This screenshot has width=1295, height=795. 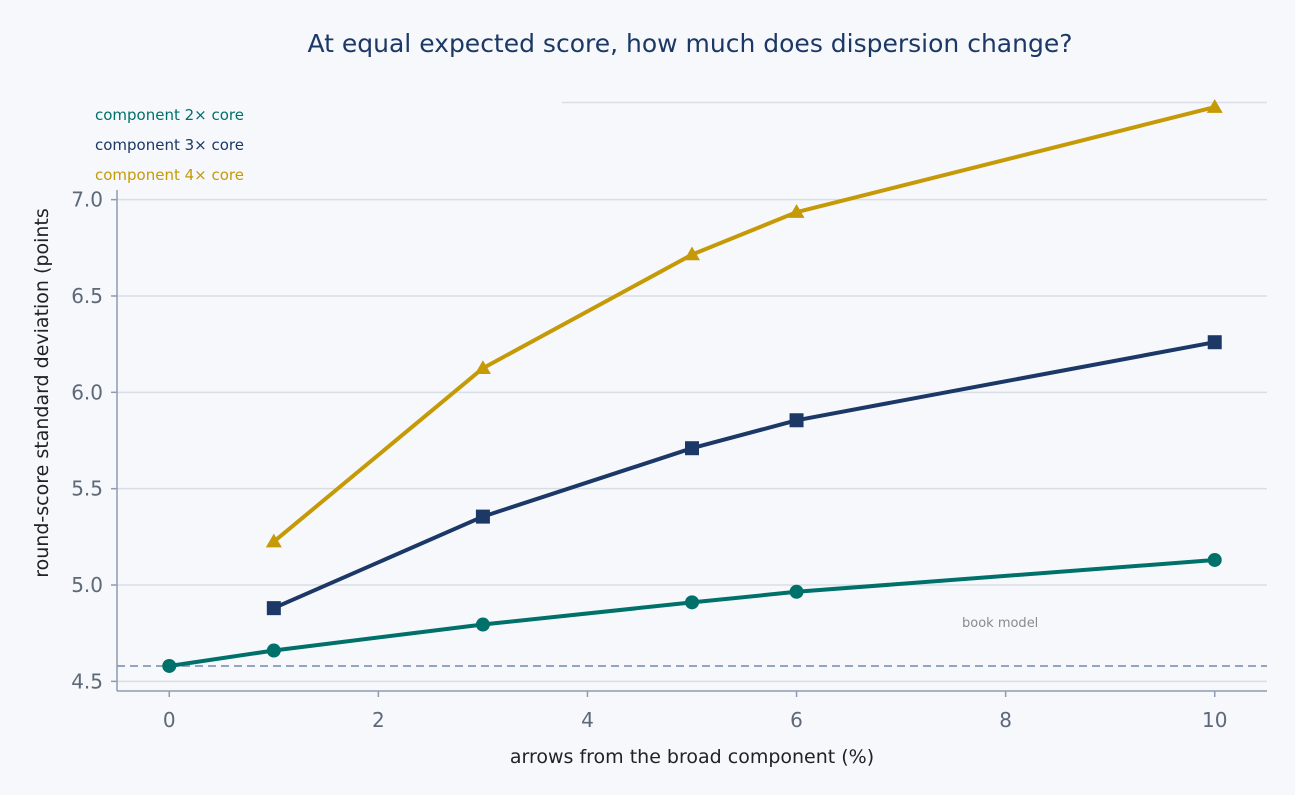 What do you see at coordinates (378, 720) in the screenshot?
I see `x-tick-label-1: 2` at bounding box center [378, 720].